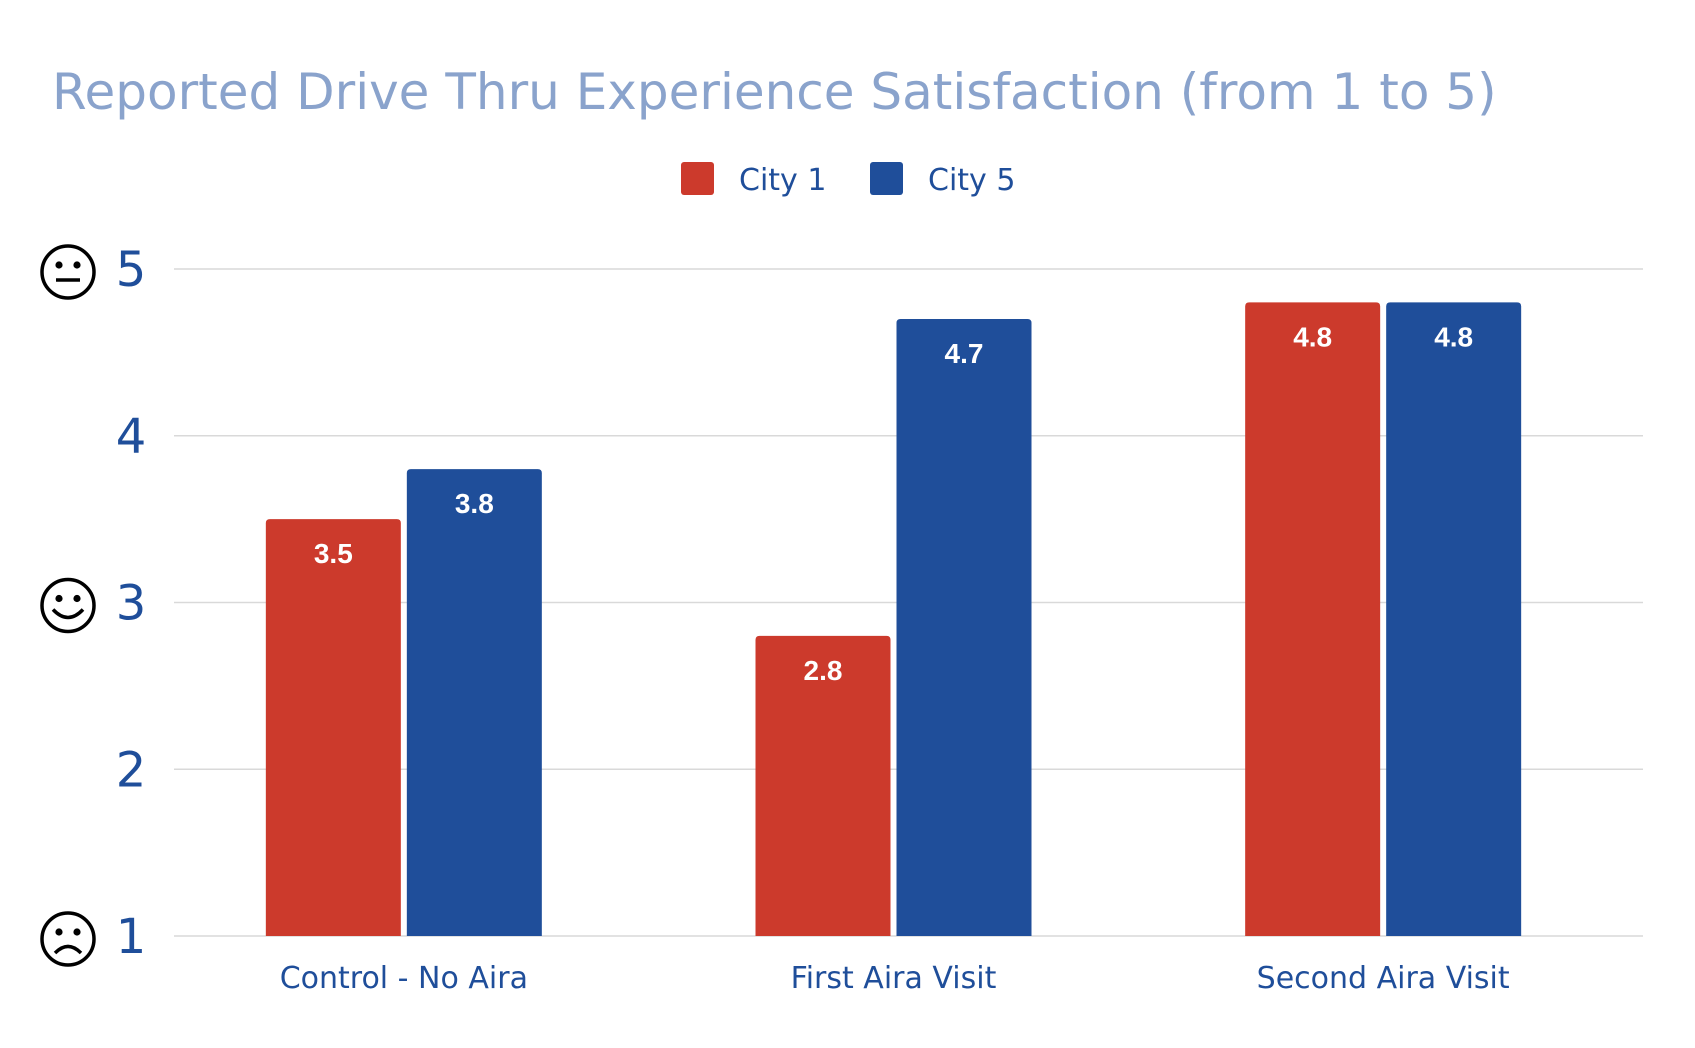 The height and width of the screenshot is (1048, 1695). What do you see at coordinates (823, 785) in the screenshot?
I see `bar-city-1-first-aira-visit` at bounding box center [823, 785].